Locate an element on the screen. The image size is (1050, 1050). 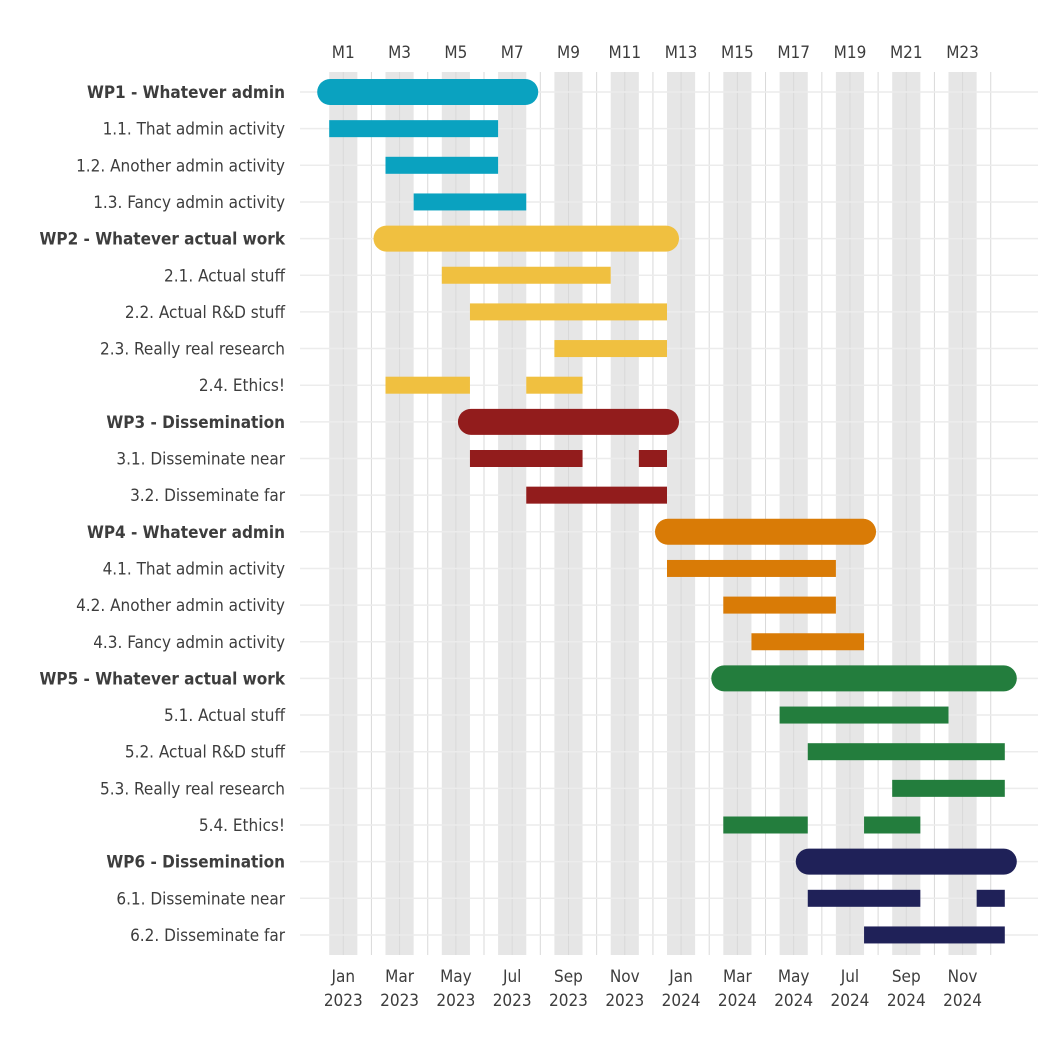
task-label: 2.2. Actual R&D stuff is located at coordinates (205, 313).